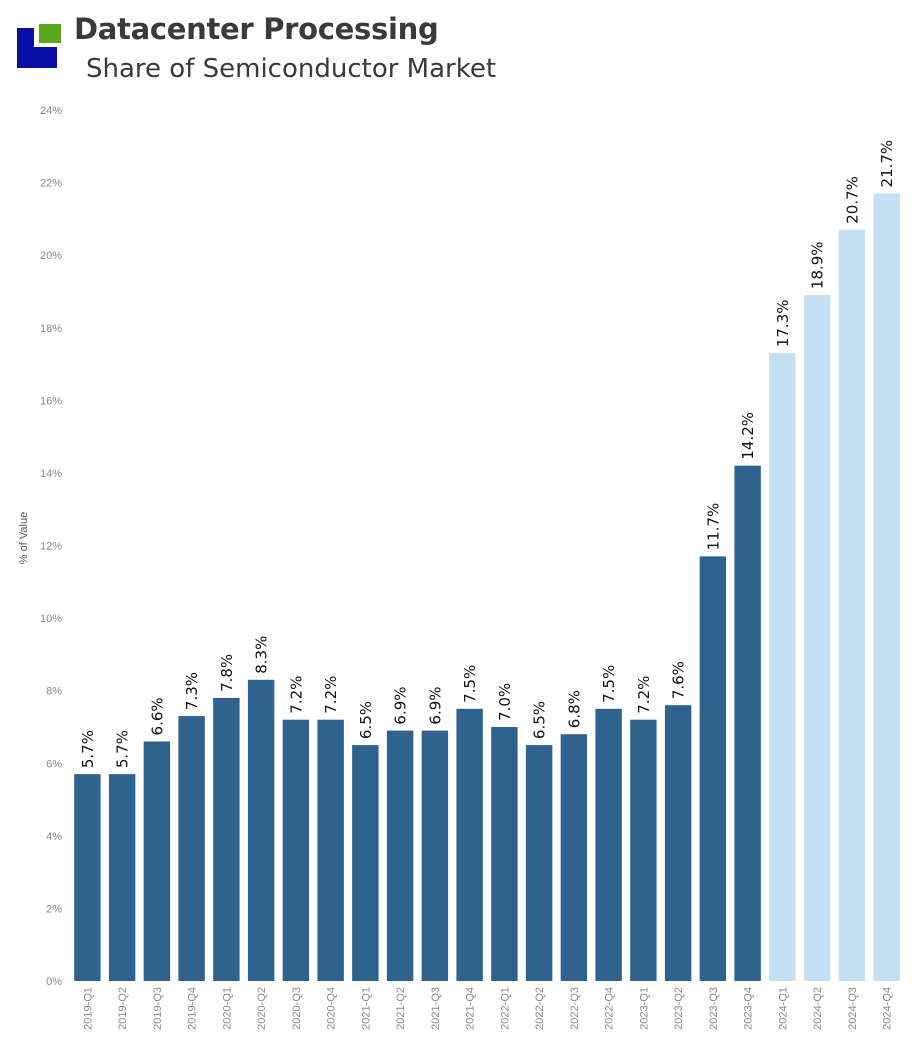 The height and width of the screenshot is (1047, 914). What do you see at coordinates (24, 538) in the screenshot?
I see `y-axis-label: % of Value` at bounding box center [24, 538].